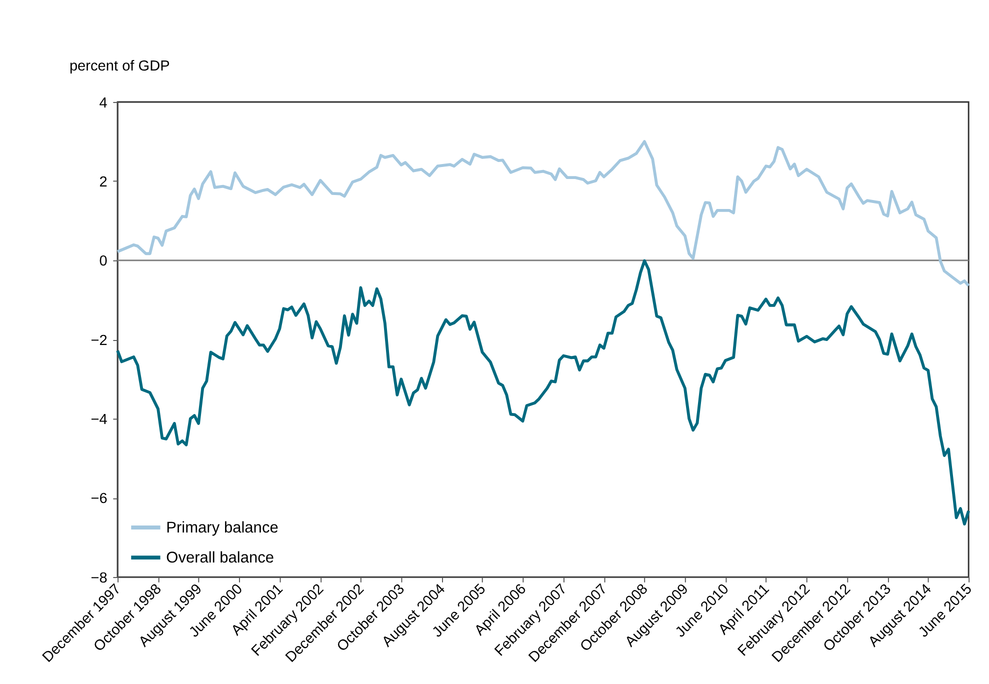  Describe the element at coordinates (103, 103) in the screenshot. I see `y-tick-label: 4` at that location.